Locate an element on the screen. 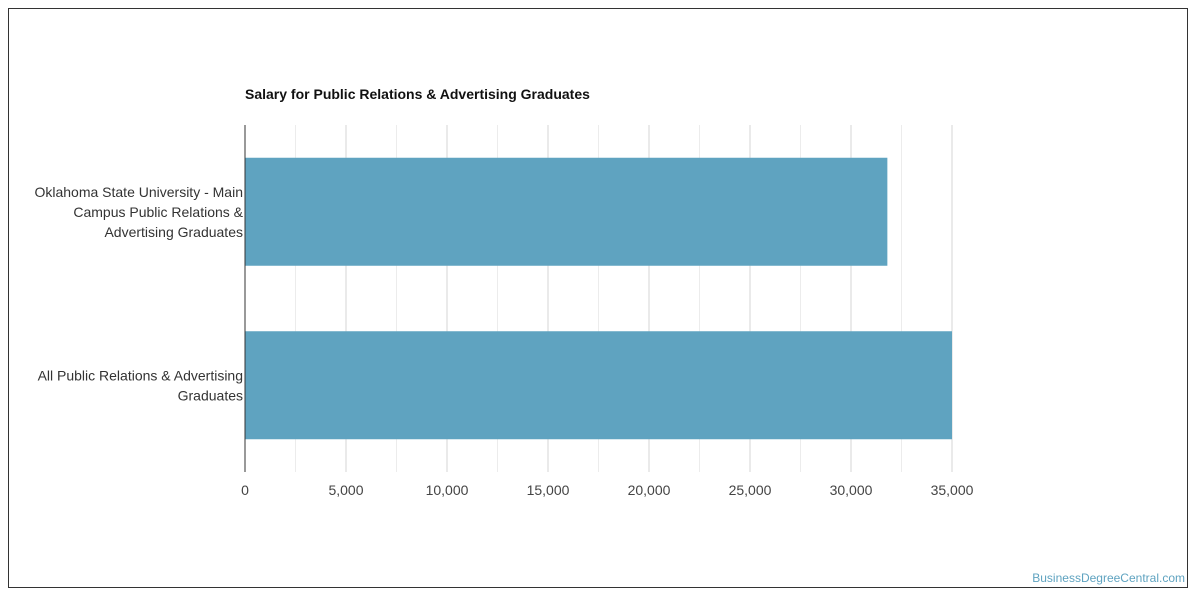  x-tick-label: 0 is located at coordinates (245, 490).